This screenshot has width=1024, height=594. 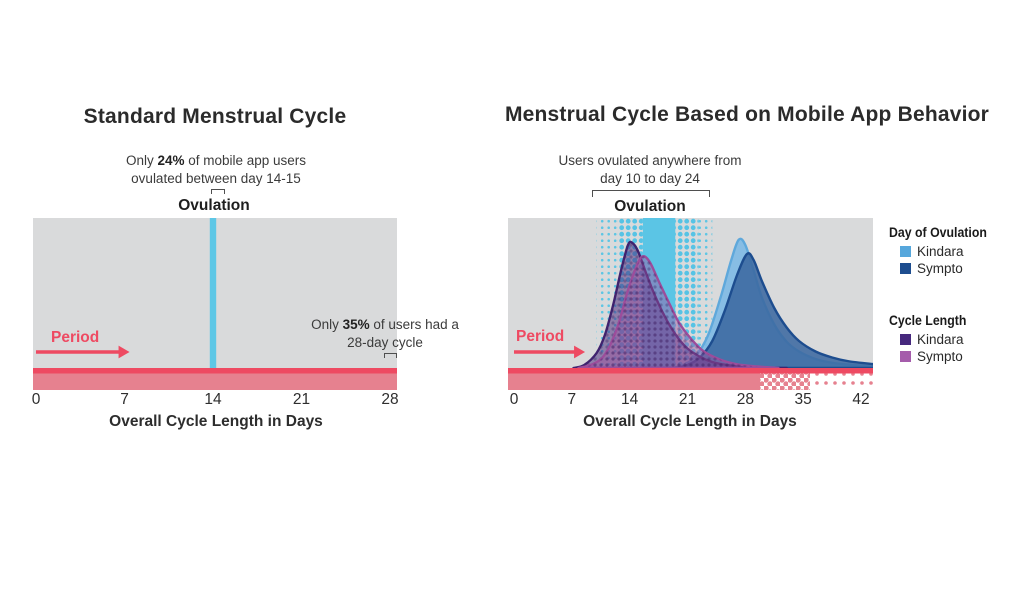 I want to click on legend-swatch-cycle-sympto, so click(x=905, y=356).